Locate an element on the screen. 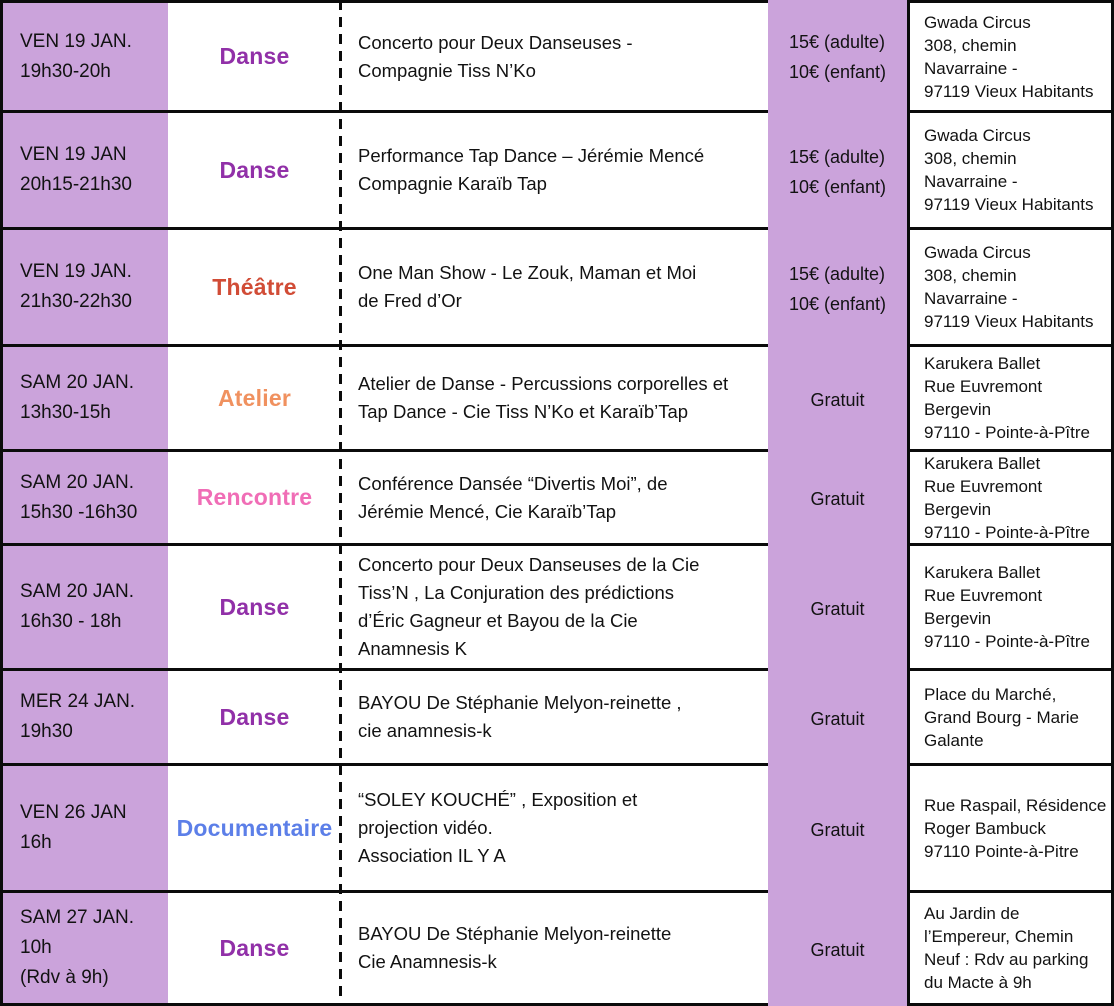 This screenshot has width=1114, height=1006. description-line: One Man Show - Le Zouk, Maman et Moi is located at coordinates (527, 272).